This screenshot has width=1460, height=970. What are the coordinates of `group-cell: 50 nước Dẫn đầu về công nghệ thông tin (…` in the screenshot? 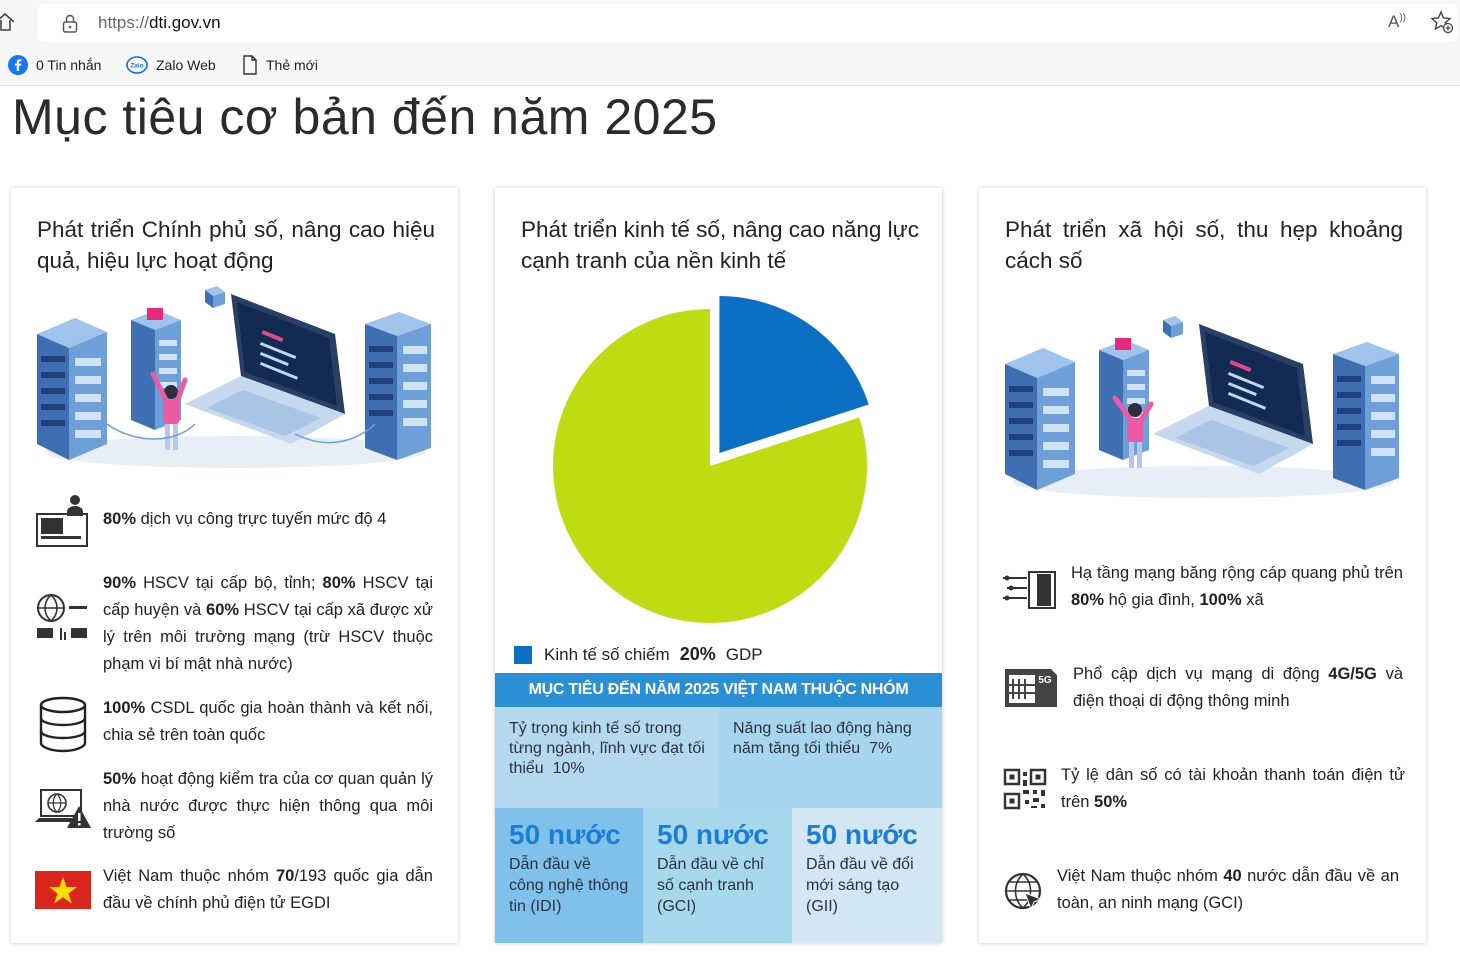 It's located at (569, 875).